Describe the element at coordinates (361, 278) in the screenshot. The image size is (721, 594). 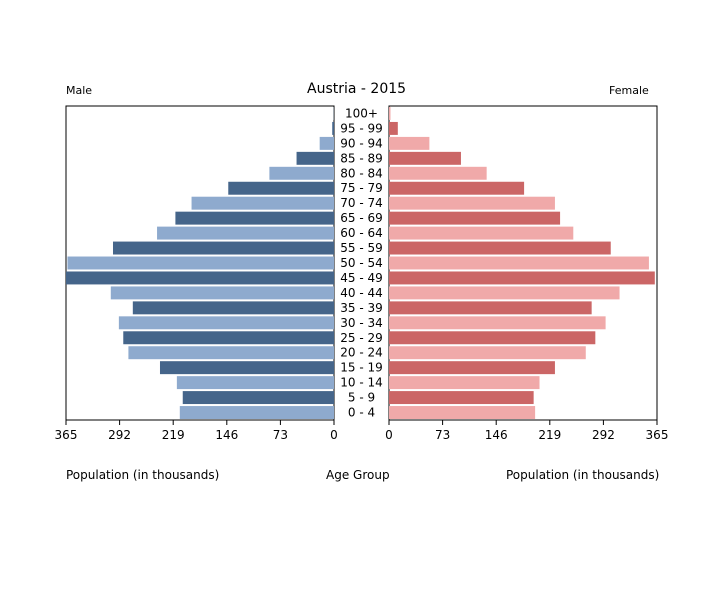
I see `age-group-label: 45 - 49` at that location.